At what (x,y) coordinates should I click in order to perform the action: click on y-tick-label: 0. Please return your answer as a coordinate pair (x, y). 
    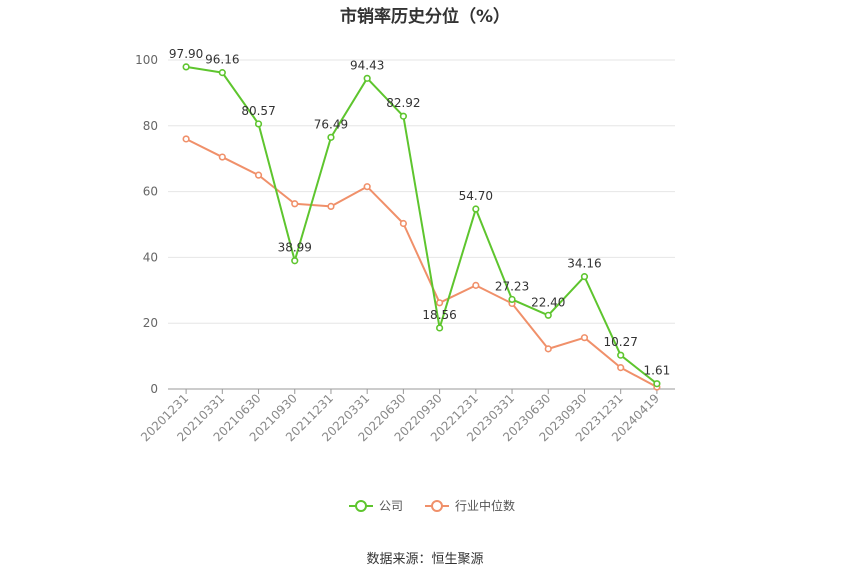
    Looking at the image, I should click on (154, 389).